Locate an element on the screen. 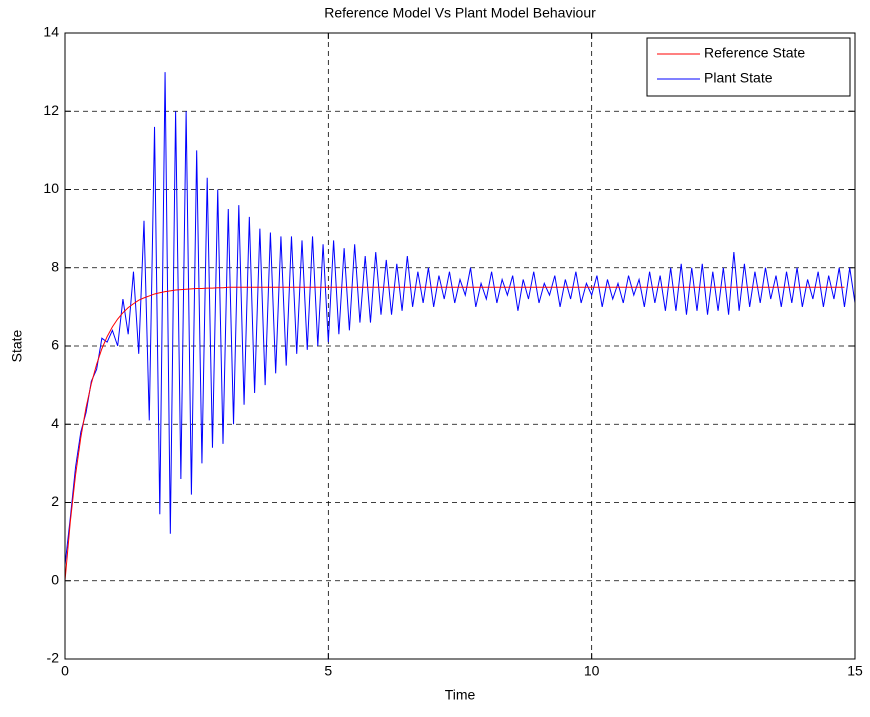 The height and width of the screenshot is (717, 870). legend-label: Plant State is located at coordinates (738, 78).